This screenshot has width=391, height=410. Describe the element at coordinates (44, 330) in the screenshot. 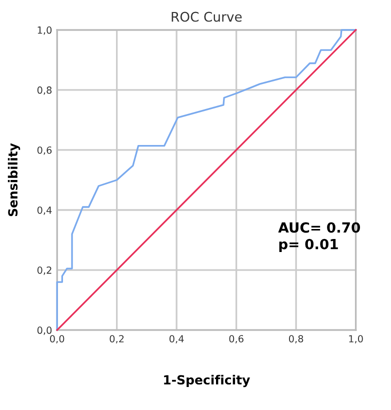

I see `y-tick-label: 0,0` at that location.